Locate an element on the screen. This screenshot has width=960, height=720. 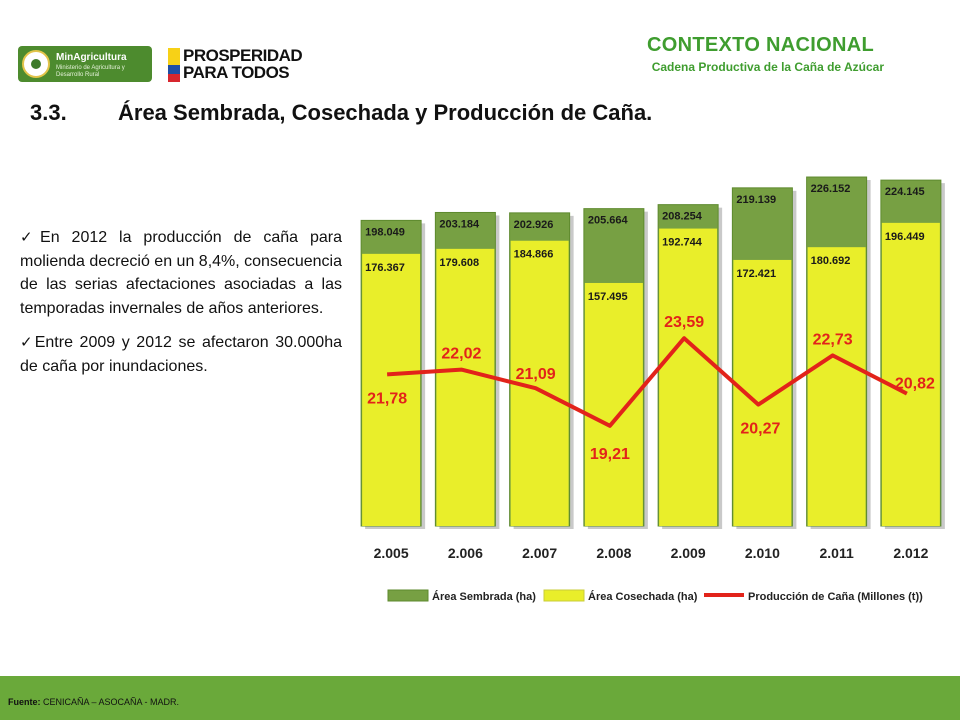
coat-of-arms-icon is located at coordinates (36, 64).